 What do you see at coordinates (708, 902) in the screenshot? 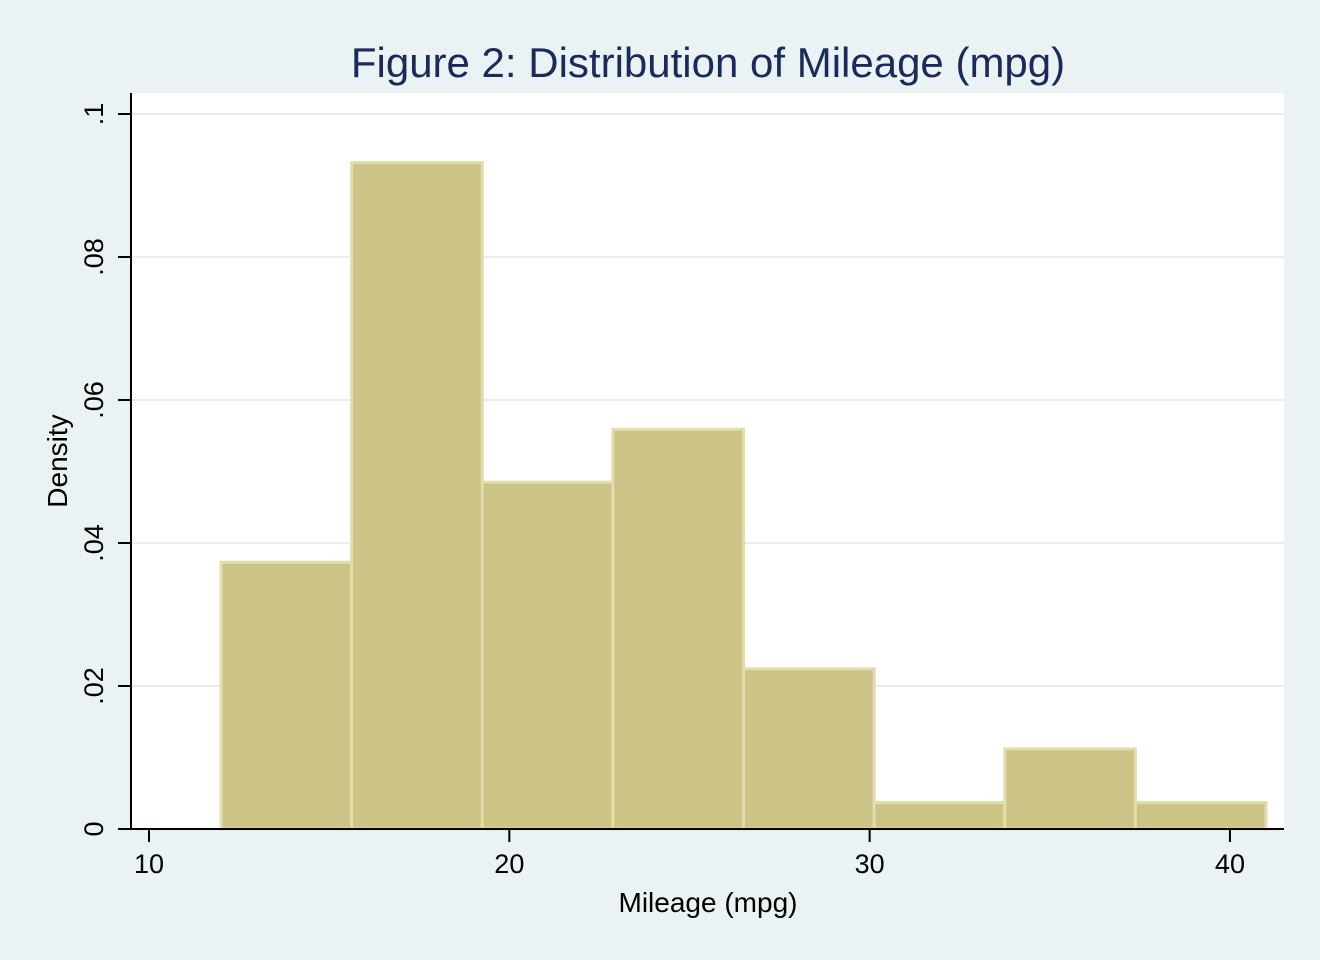
I see `x-axis-label: Mileage (mpg)` at bounding box center [708, 902].